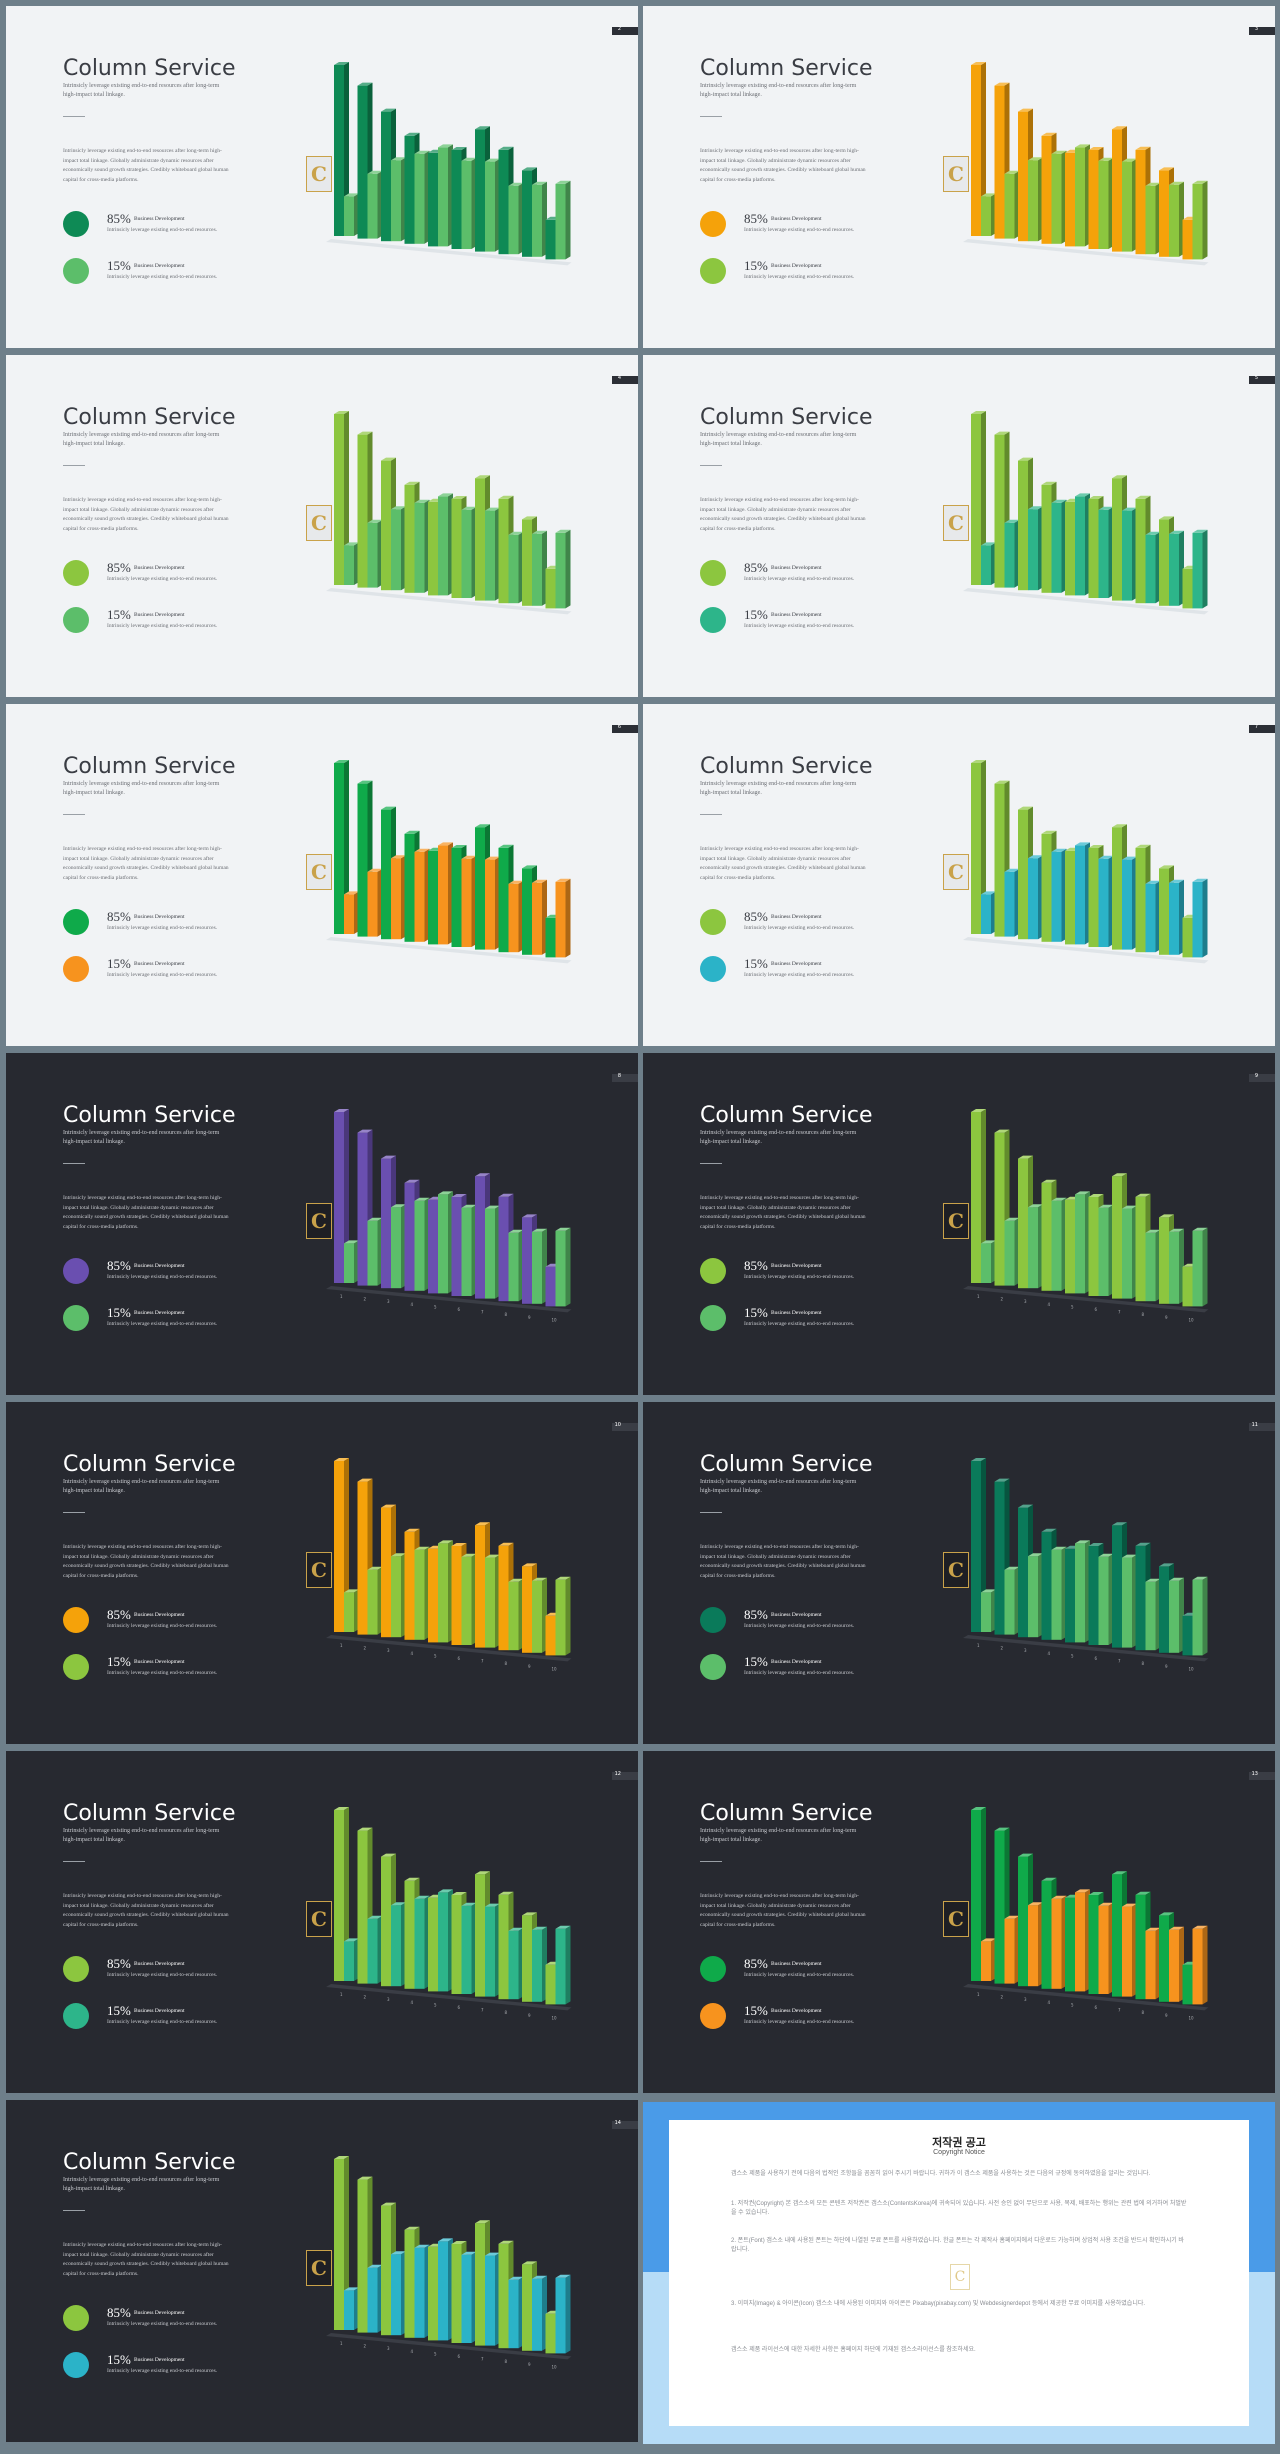 The image size is (1280, 2454). I want to click on x-tick-label: 3, so click(388, 1301).